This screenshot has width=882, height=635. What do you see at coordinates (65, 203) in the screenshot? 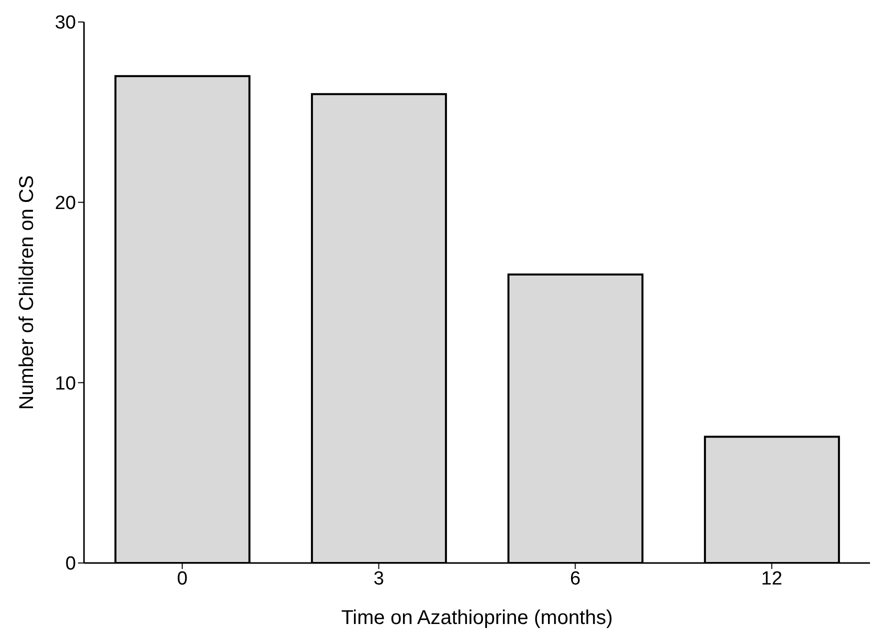
I see `y-tick-label: 20` at bounding box center [65, 203].